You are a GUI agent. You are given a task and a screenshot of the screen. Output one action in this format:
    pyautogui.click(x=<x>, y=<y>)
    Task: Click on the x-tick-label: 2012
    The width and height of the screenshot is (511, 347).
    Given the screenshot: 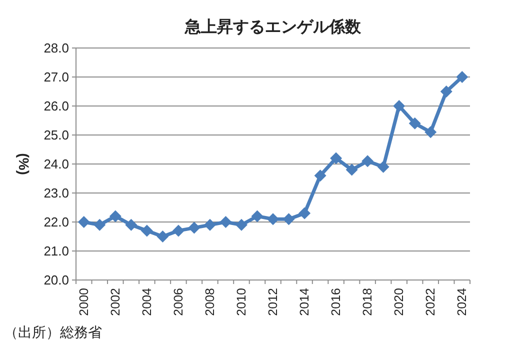 What is the action you would take?
    pyautogui.click(x=273, y=302)
    